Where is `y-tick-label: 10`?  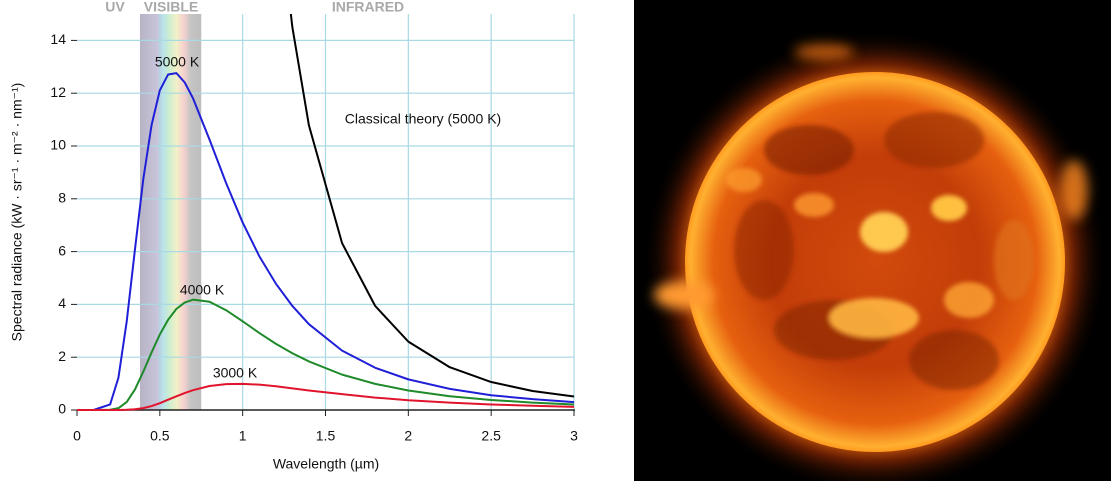 y-tick-label: 10 is located at coordinates (58, 145).